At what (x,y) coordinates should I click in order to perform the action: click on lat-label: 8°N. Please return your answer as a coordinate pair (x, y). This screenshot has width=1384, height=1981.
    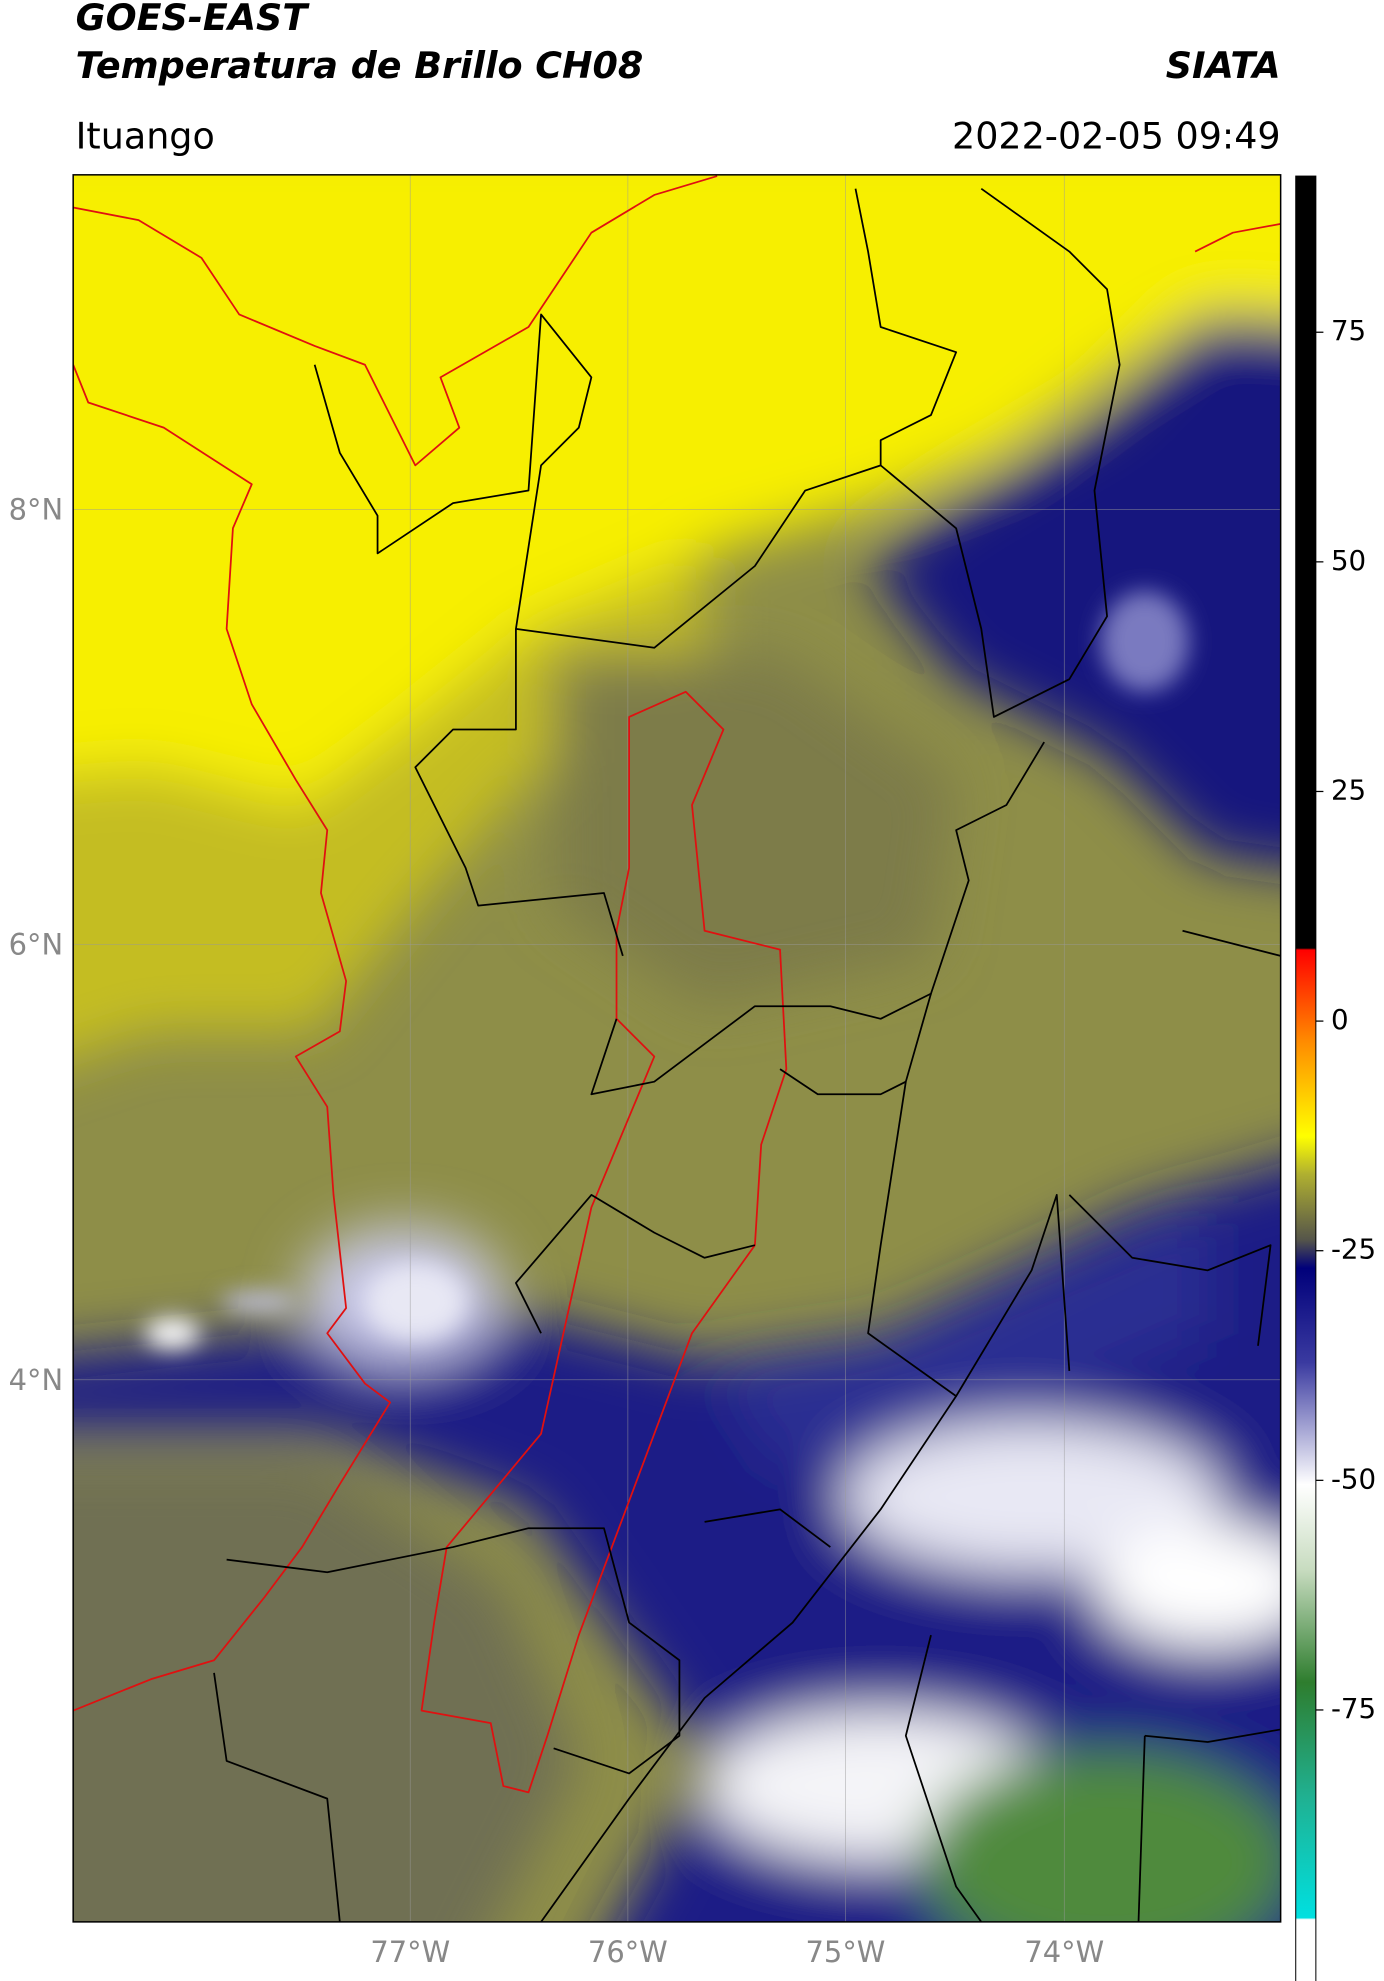
    Looking at the image, I should click on (36, 509).